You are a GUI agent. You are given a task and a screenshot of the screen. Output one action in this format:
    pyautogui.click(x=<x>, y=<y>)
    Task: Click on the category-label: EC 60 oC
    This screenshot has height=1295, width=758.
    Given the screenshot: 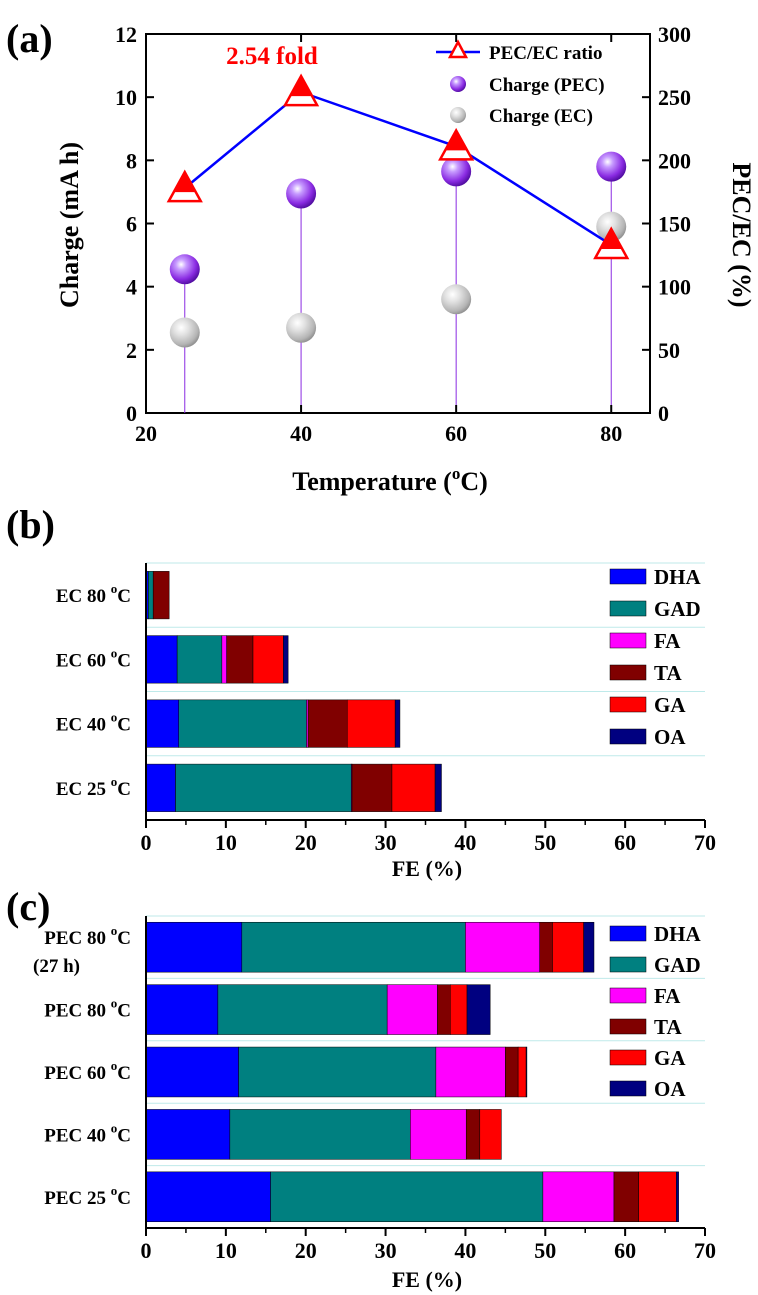 What is the action you would take?
    pyautogui.click(x=93, y=658)
    